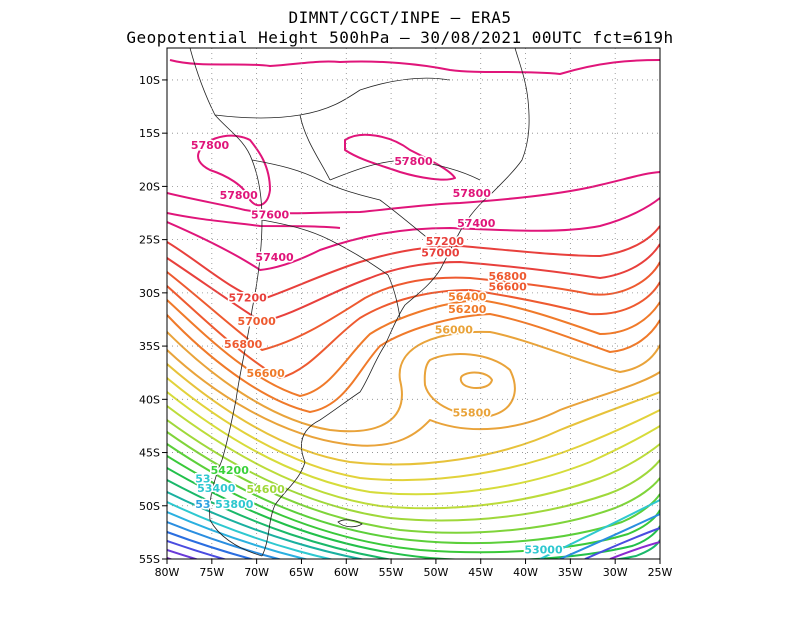  I want to click on lat-tick-label: 30S, so click(149, 293).